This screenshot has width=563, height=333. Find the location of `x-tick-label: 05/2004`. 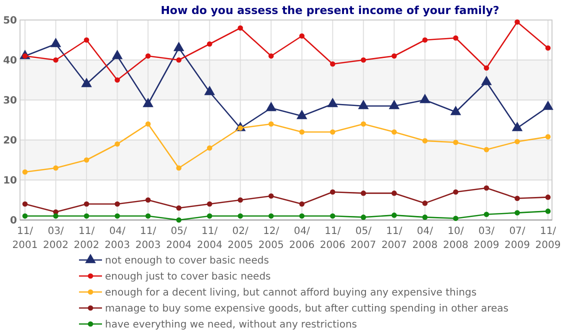

x-tick-label: 05/2004 is located at coordinates (179, 238).